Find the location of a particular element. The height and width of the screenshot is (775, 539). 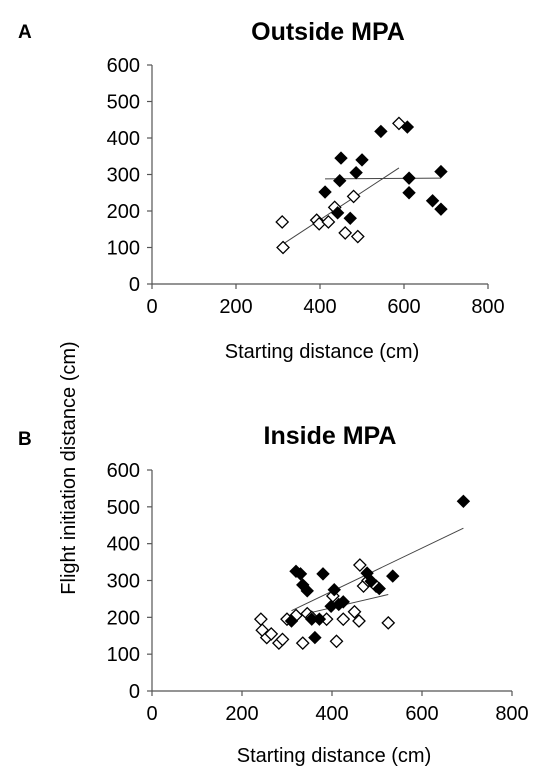

panel-label: B is located at coordinates (25, 439).